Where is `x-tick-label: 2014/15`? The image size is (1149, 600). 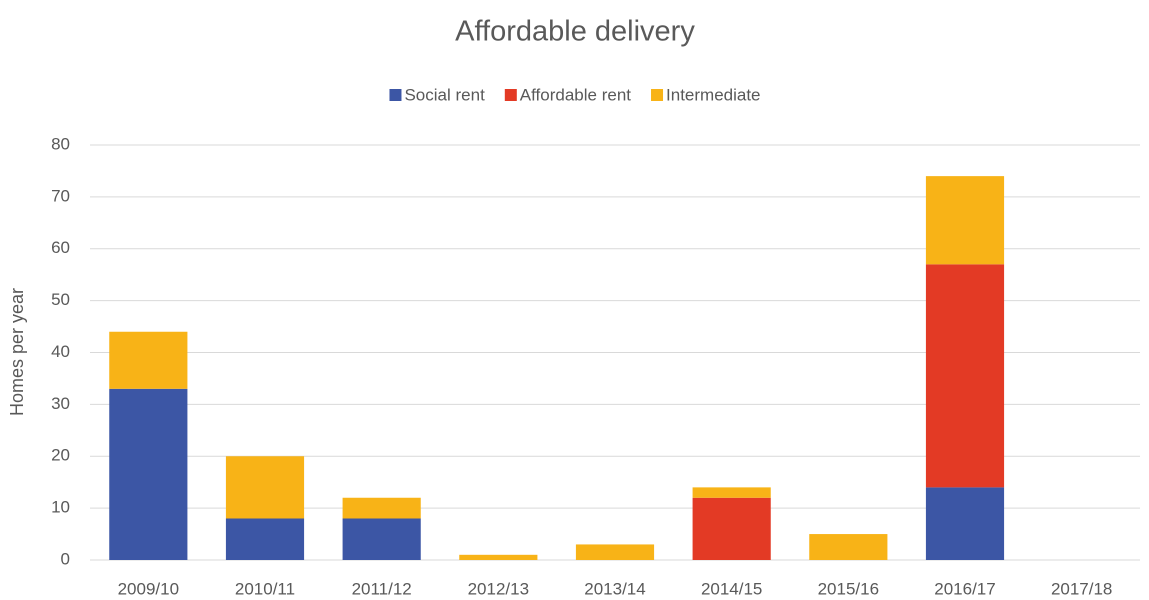 x-tick-label: 2014/15 is located at coordinates (731, 588).